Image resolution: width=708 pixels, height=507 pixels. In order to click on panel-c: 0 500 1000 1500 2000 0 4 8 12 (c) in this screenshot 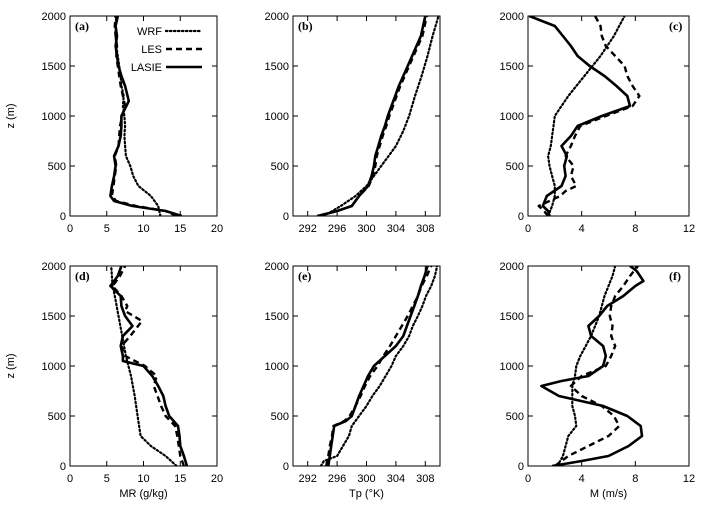, I will do `click(598, 123)`.